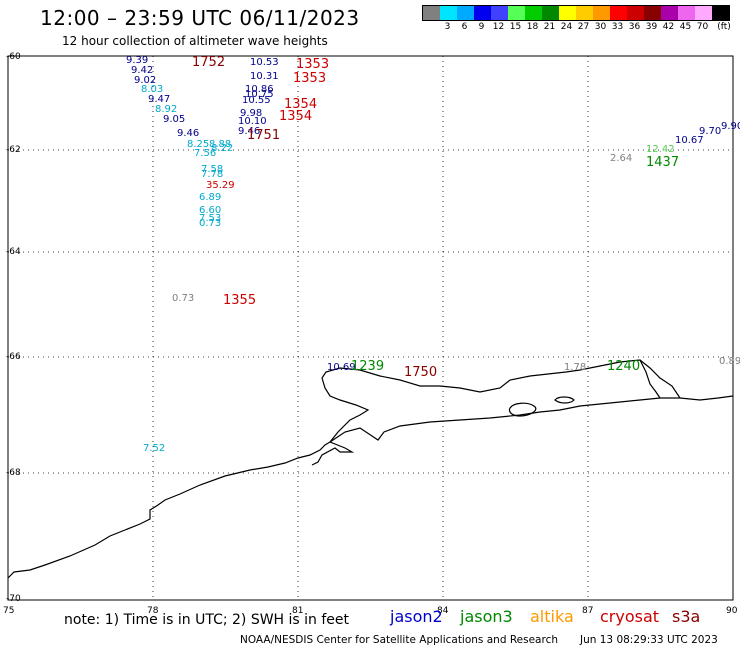  Describe the element at coordinates (464, 27) in the screenshot. I see `legend-tick-label: 6` at that location.